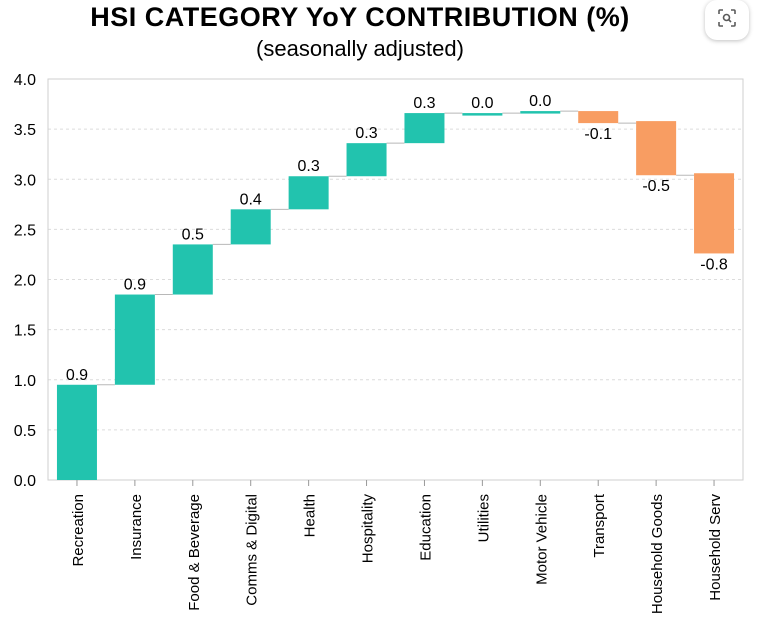 This screenshot has height=637, width=777. What do you see at coordinates (193, 234) in the screenshot?
I see `value-label: 0.5` at bounding box center [193, 234].